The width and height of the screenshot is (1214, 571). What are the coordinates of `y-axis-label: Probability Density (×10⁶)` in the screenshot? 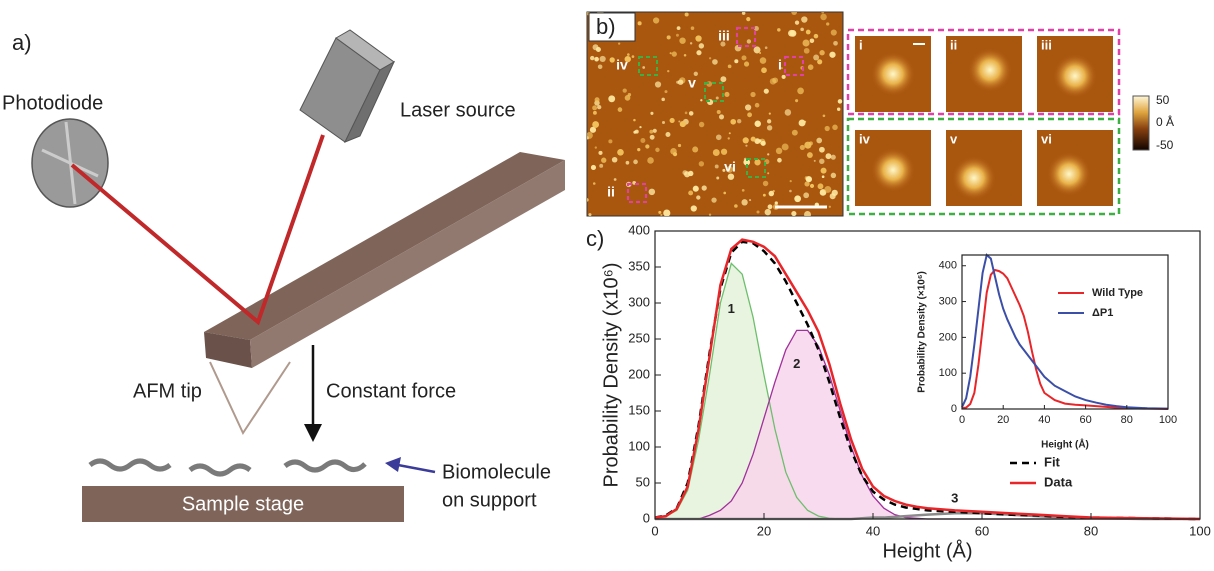 It's located at (922, 332).